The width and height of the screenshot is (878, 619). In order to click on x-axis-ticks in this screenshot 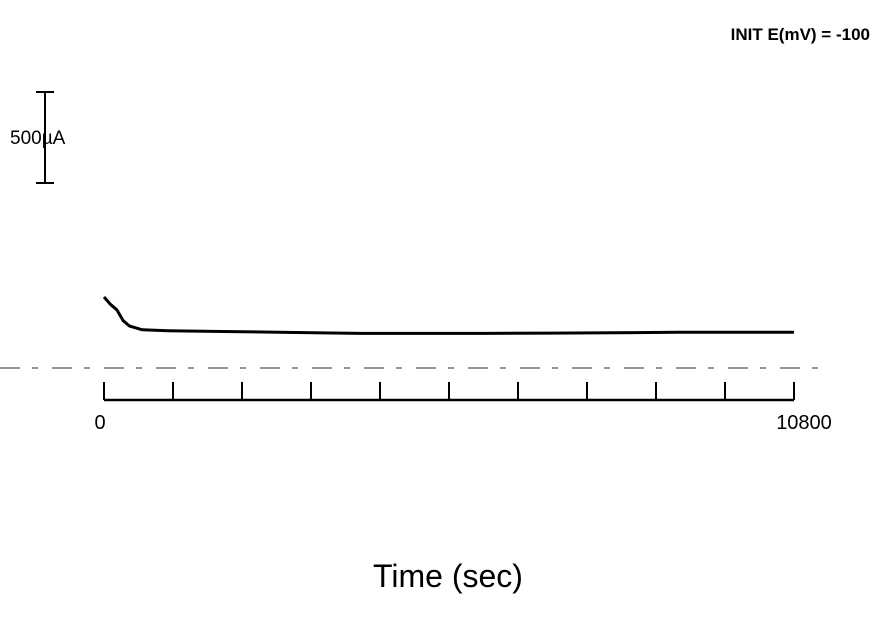, I will do `click(449, 391)`.